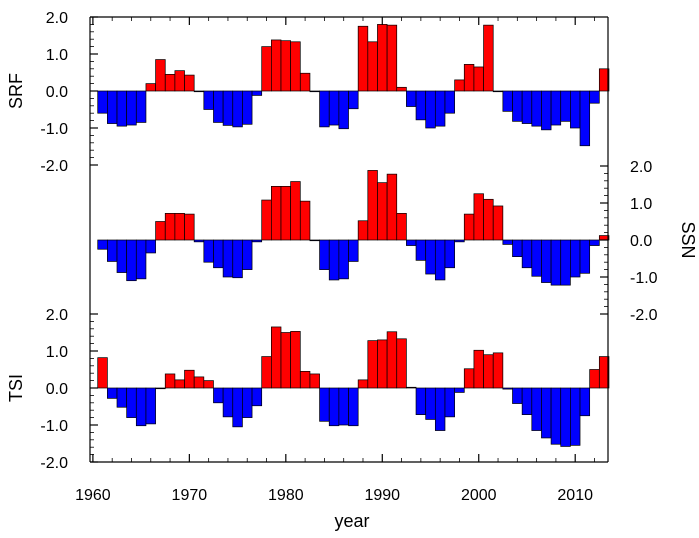  Describe the element at coordinates (189, 227) in the screenshot. I see `bar-ssn-1970` at that location.